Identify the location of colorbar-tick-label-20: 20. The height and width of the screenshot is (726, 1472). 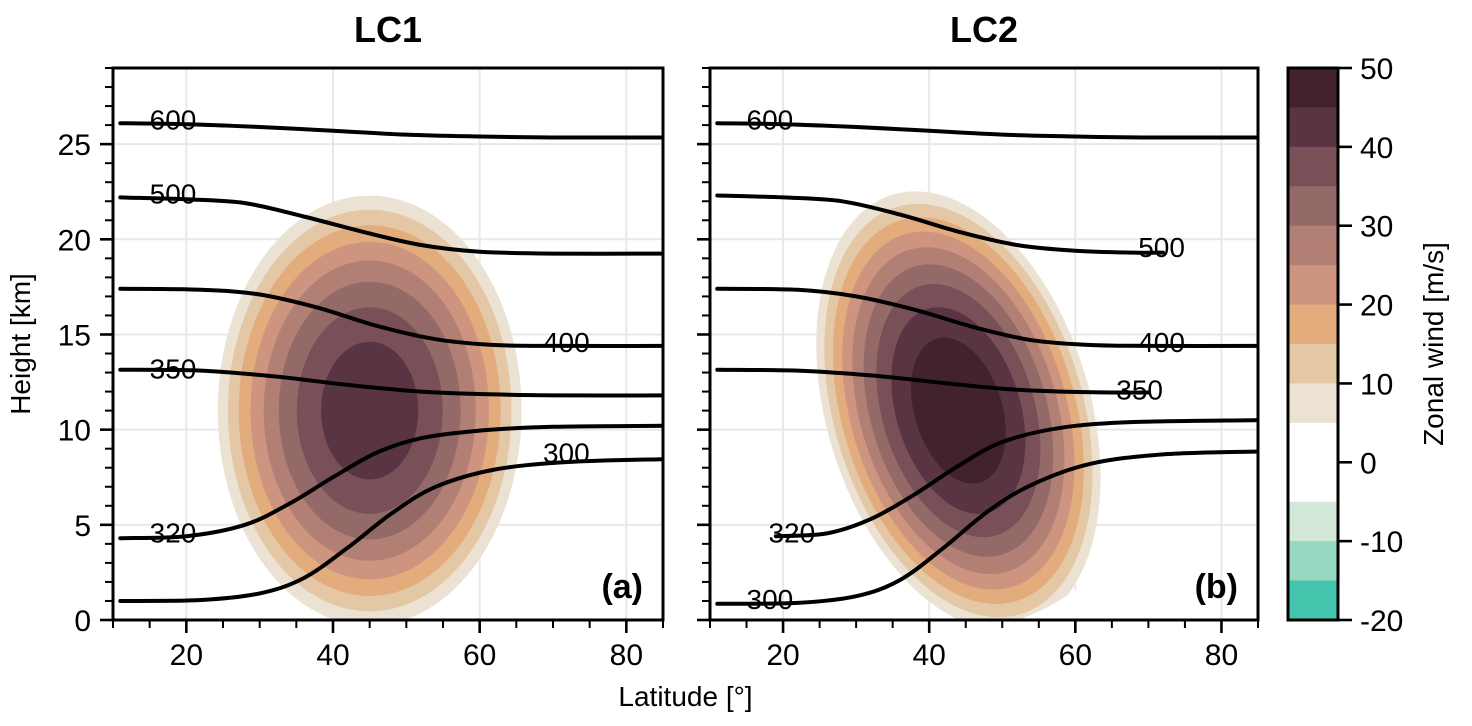
(1376, 306).